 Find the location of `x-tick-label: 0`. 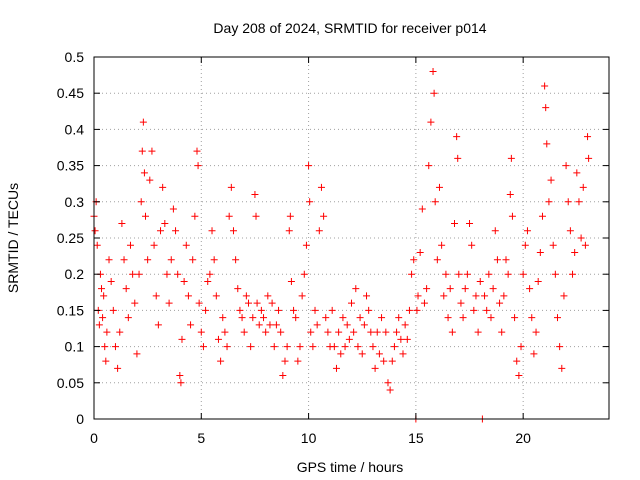

x-tick-label: 0 is located at coordinates (94, 438).